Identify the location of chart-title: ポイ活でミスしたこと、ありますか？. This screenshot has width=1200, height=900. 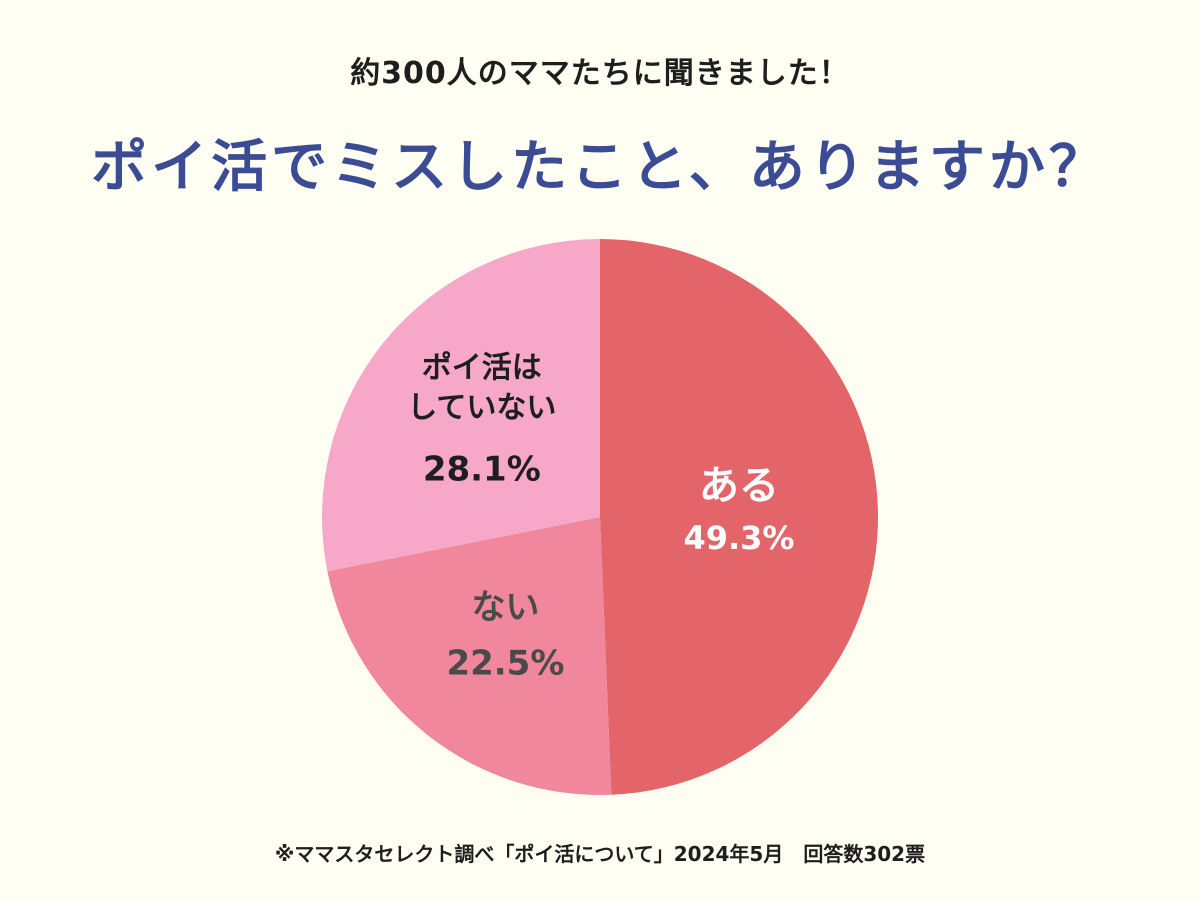
(600, 167).